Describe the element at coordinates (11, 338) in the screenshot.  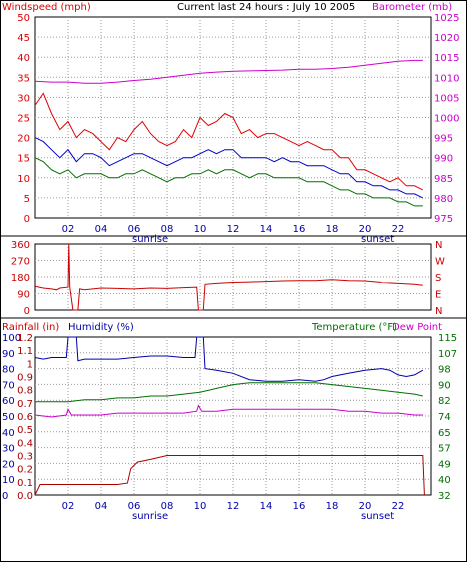
I see `humidity-tick: 100` at that location.